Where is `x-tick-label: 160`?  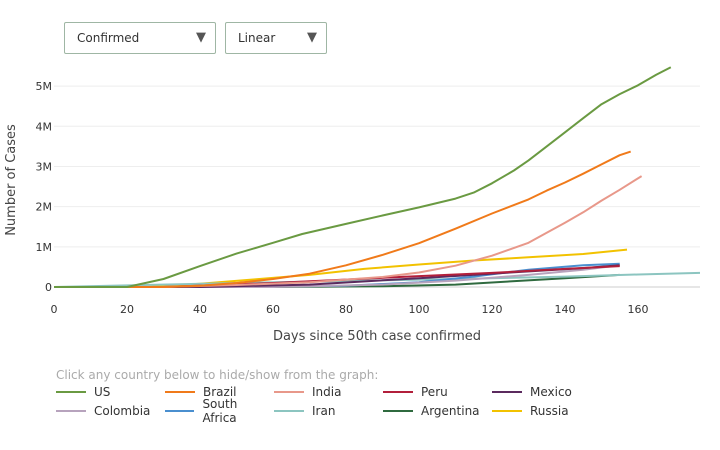
x-tick-label: 160 is located at coordinates (637, 309).